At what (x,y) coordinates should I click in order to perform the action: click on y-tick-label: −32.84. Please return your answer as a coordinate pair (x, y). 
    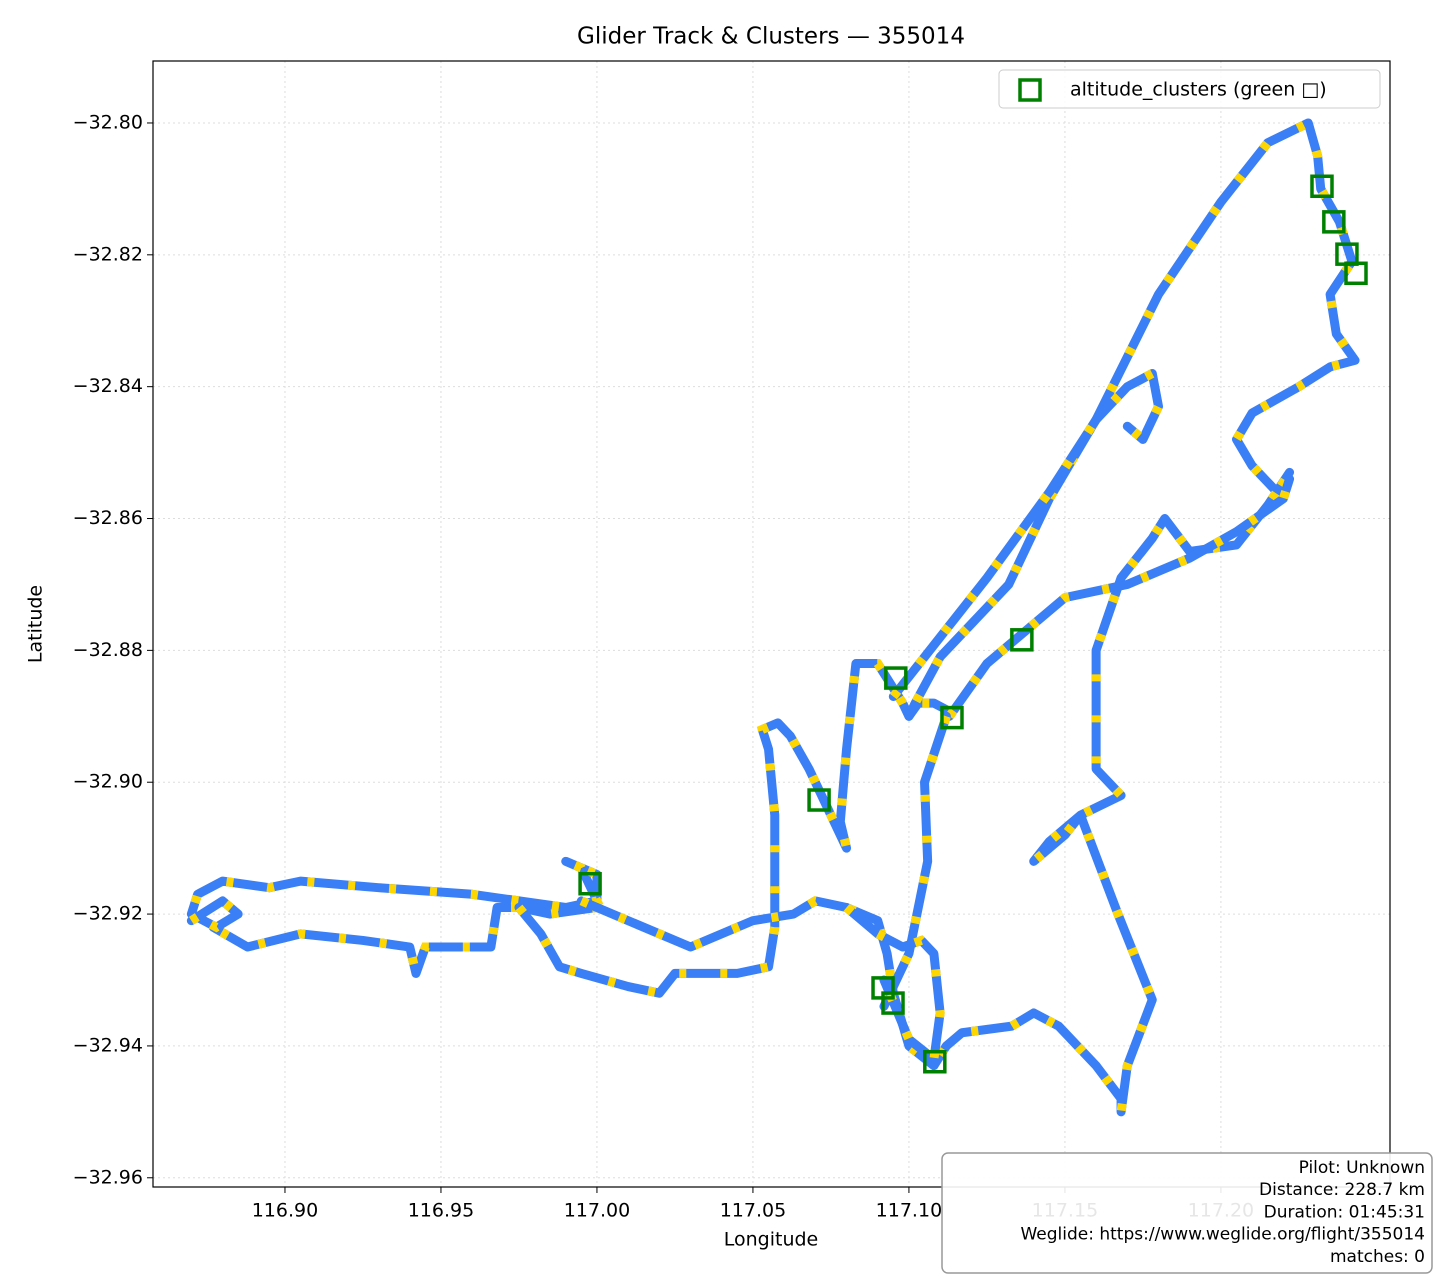
    Looking at the image, I should click on (108, 386).